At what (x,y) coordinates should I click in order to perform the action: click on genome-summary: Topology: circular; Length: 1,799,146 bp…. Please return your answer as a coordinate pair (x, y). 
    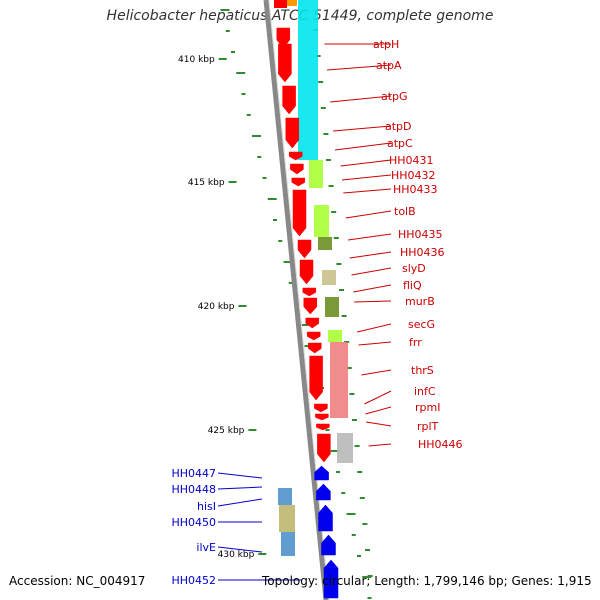
    Looking at the image, I should click on (427, 581).